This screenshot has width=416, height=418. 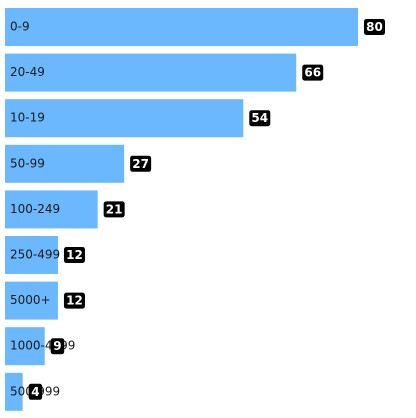 I want to click on bar-5000+, so click(x=31, y=300).